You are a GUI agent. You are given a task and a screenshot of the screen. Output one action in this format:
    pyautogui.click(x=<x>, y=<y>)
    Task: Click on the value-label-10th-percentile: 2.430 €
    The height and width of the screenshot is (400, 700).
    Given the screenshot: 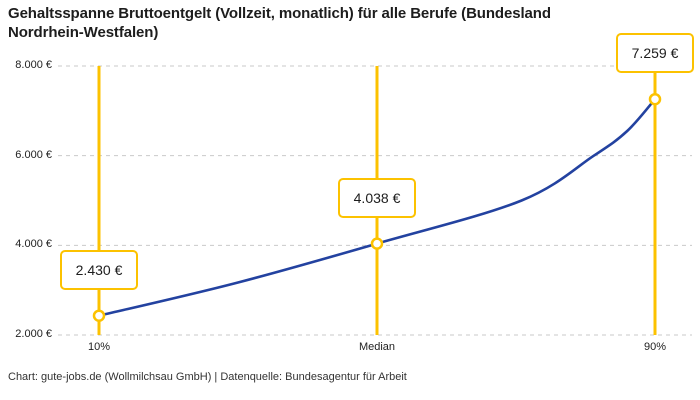 What is the action you would take?
    pyautogui.click(x=99, y=269)
    